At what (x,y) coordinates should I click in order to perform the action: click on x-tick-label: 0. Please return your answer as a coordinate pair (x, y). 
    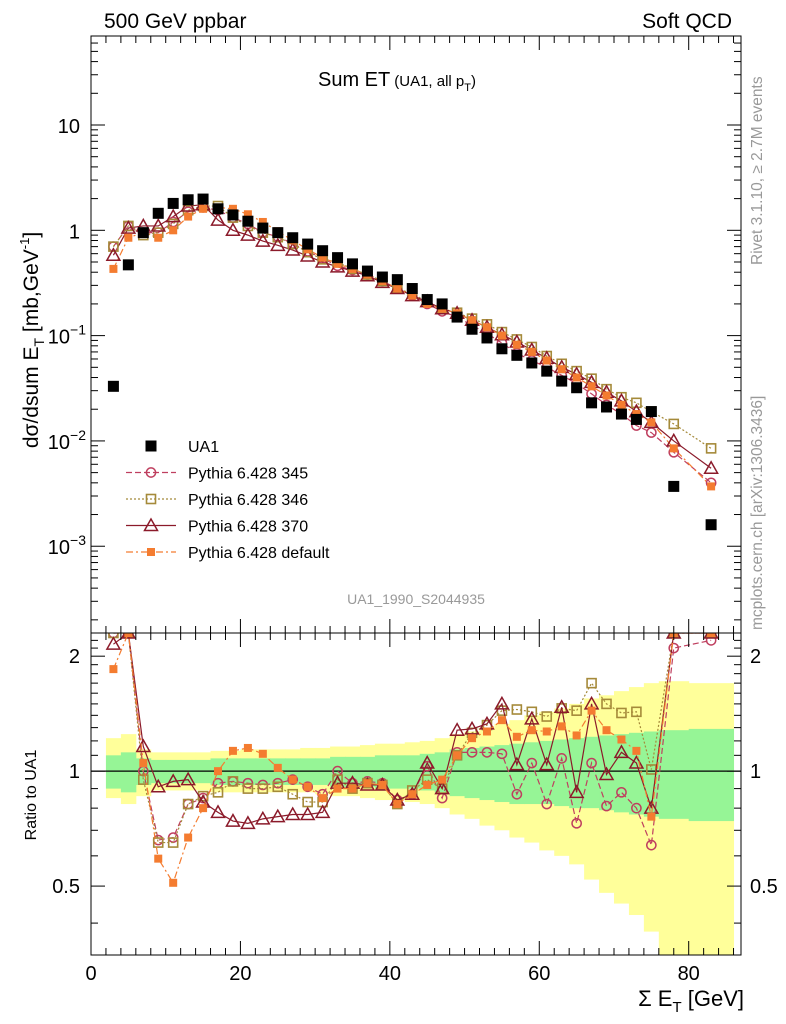
    Looking at the image, I should click on (90, 974).